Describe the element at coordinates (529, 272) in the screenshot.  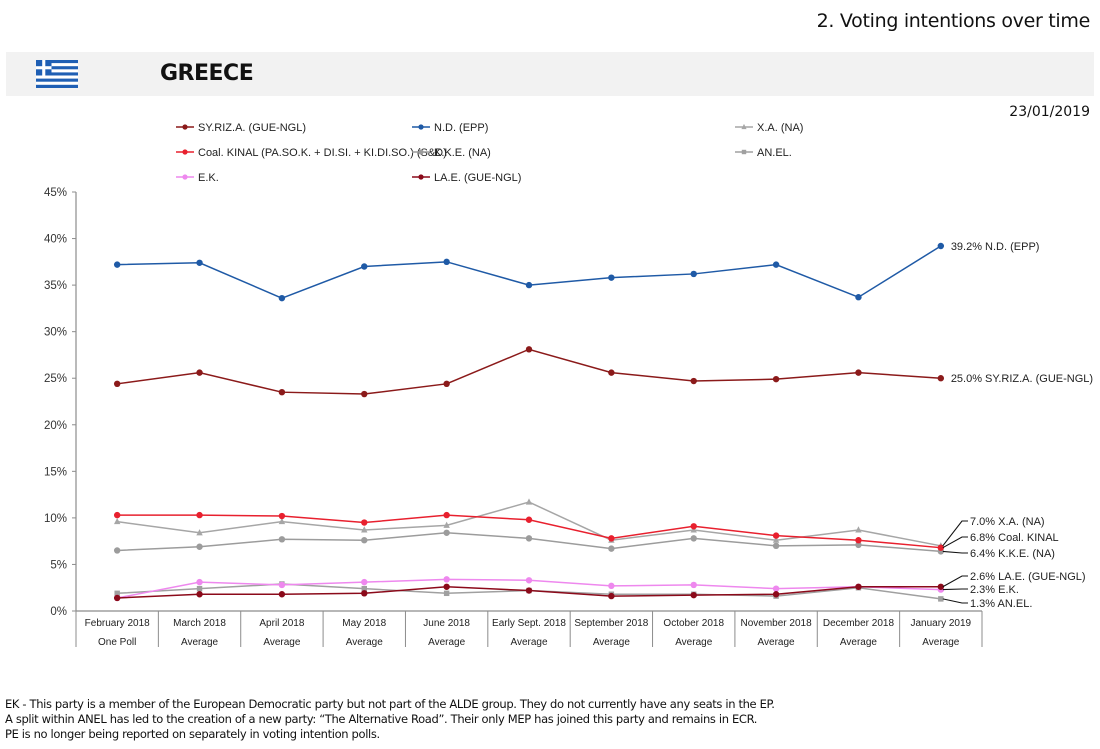
I see `series-line` at that location.